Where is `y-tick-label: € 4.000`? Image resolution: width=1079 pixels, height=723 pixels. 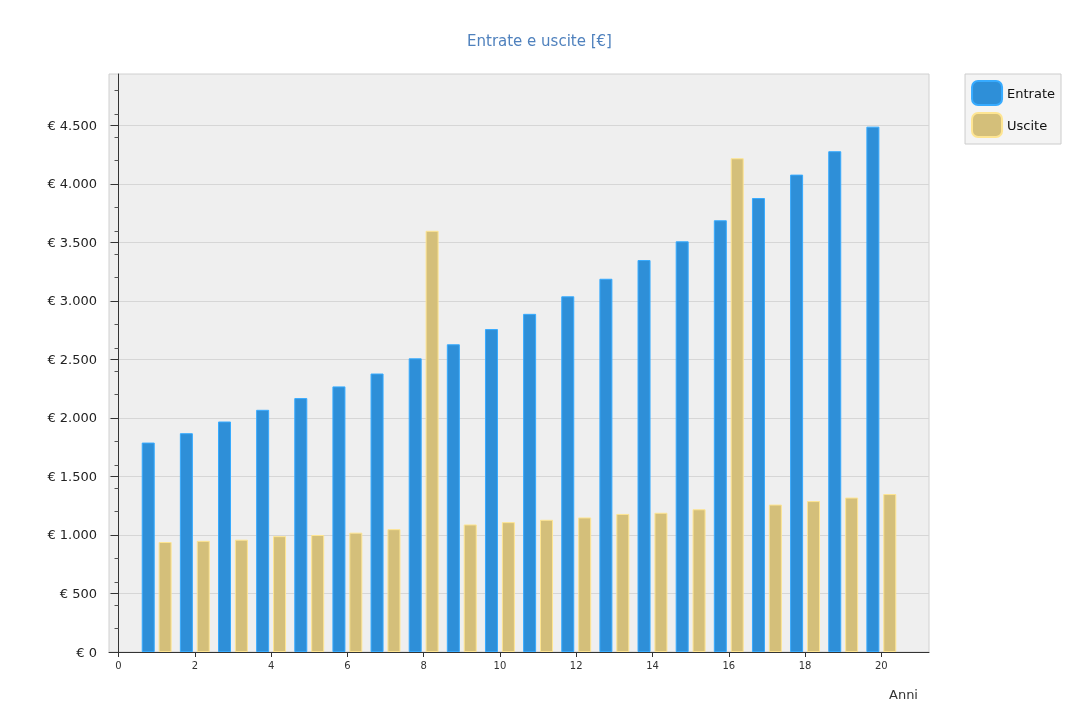 y-tick-label: € 4.000 is located at coordinates (72, 184).